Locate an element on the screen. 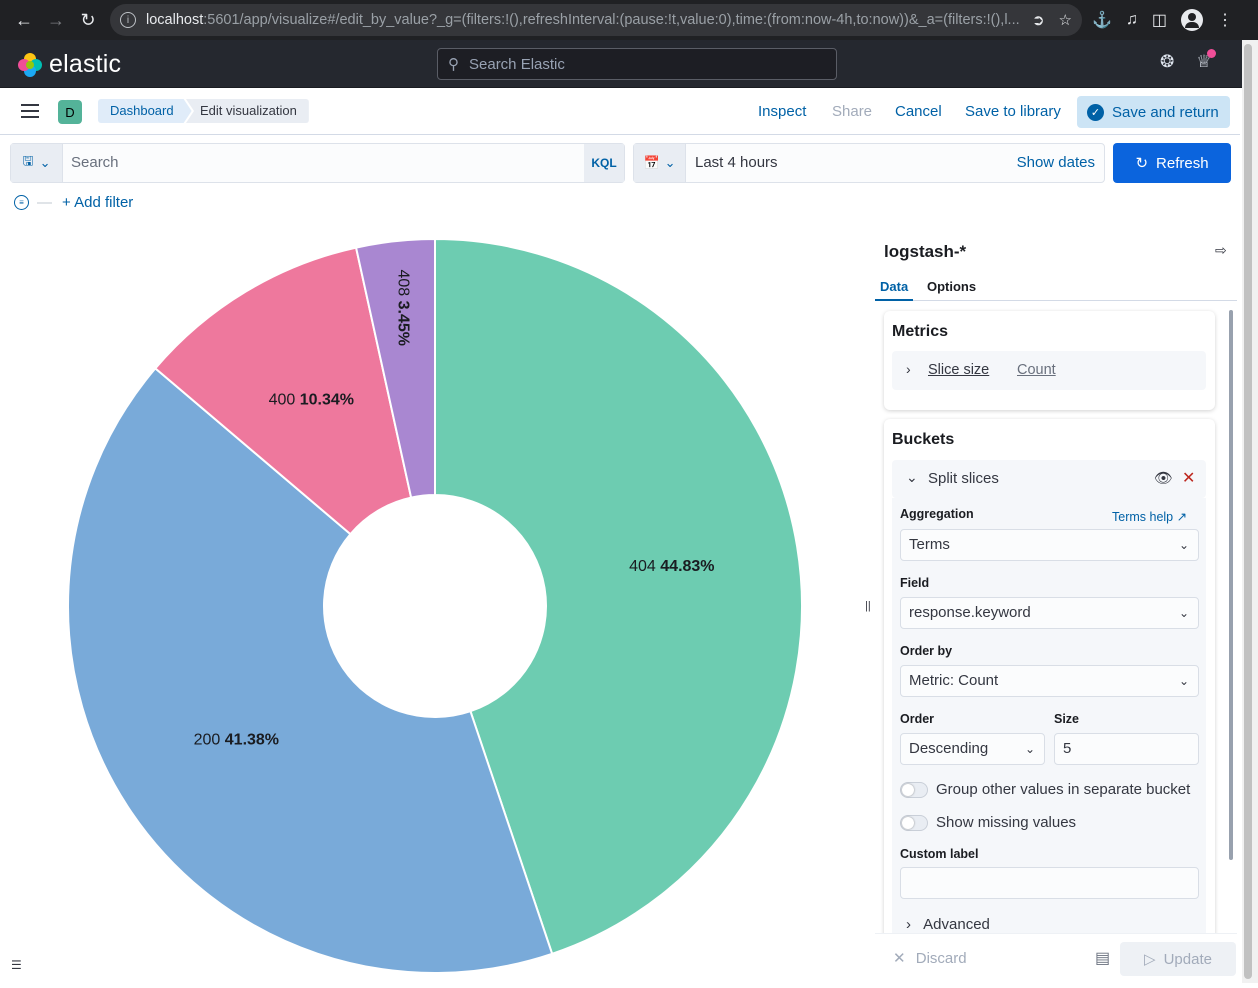 The image size is (1258, 988). collapse-sidebar-icon: ⇨ is located at coordinates (1221, 250).